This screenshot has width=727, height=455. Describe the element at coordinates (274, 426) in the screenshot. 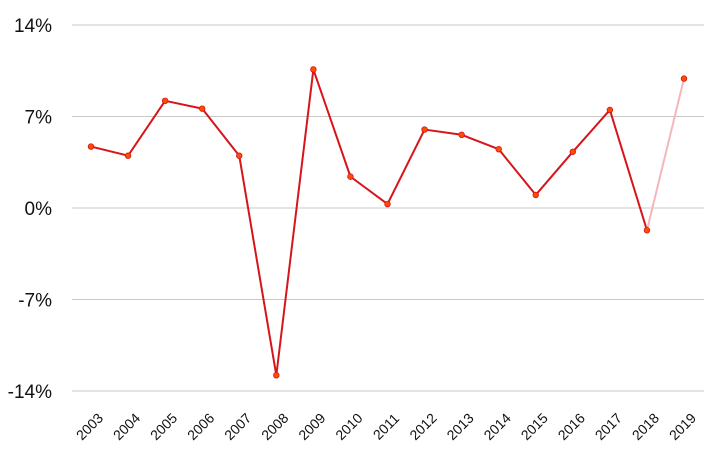

I see `x-tick-label: 2008` at that location.